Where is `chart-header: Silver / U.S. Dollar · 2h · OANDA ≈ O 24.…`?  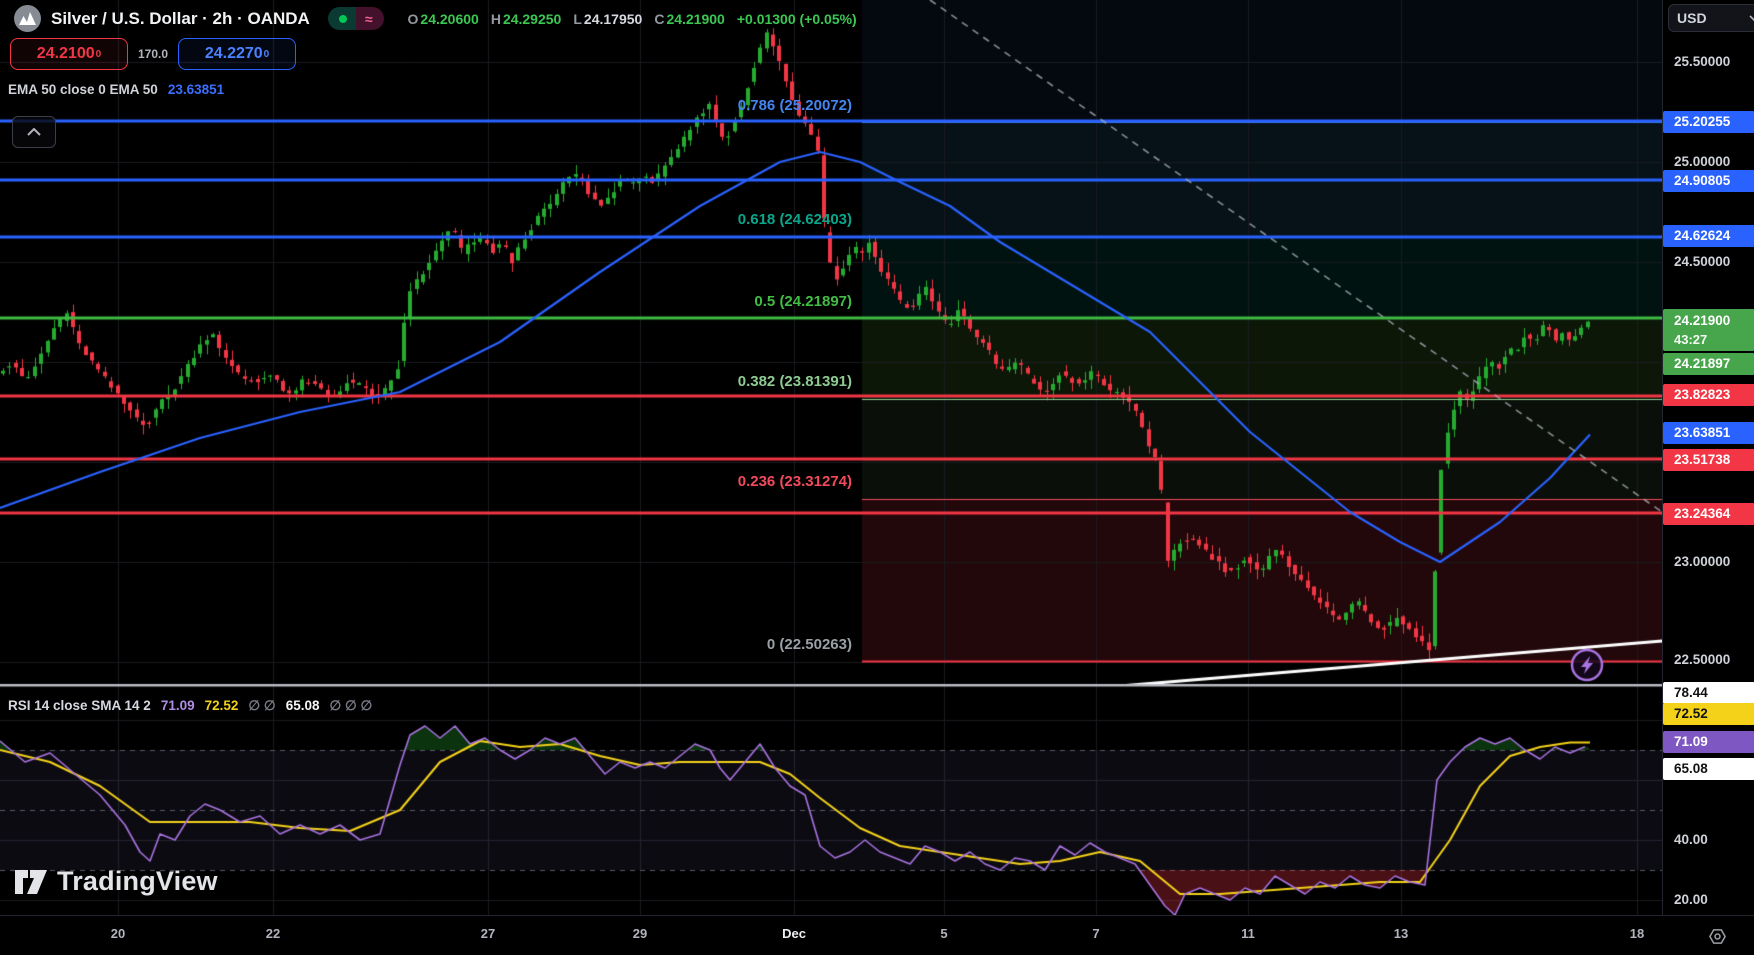
chart-header: Silver / U.S. Dollar · 2h · OANDA ≈ O 24.… is located at coordinates (435, 18).